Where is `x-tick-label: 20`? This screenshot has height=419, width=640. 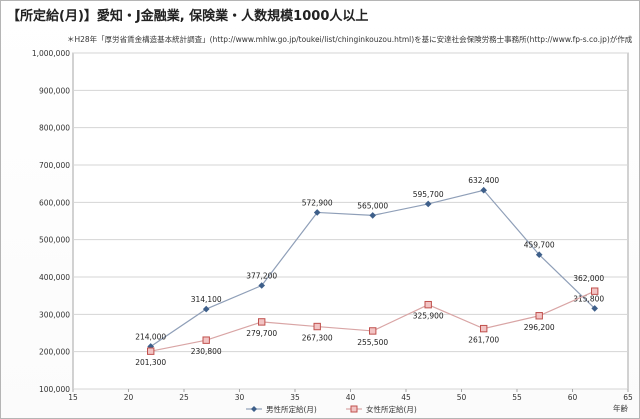
x-tick-label: 20 is located at coordinates (129, 397).